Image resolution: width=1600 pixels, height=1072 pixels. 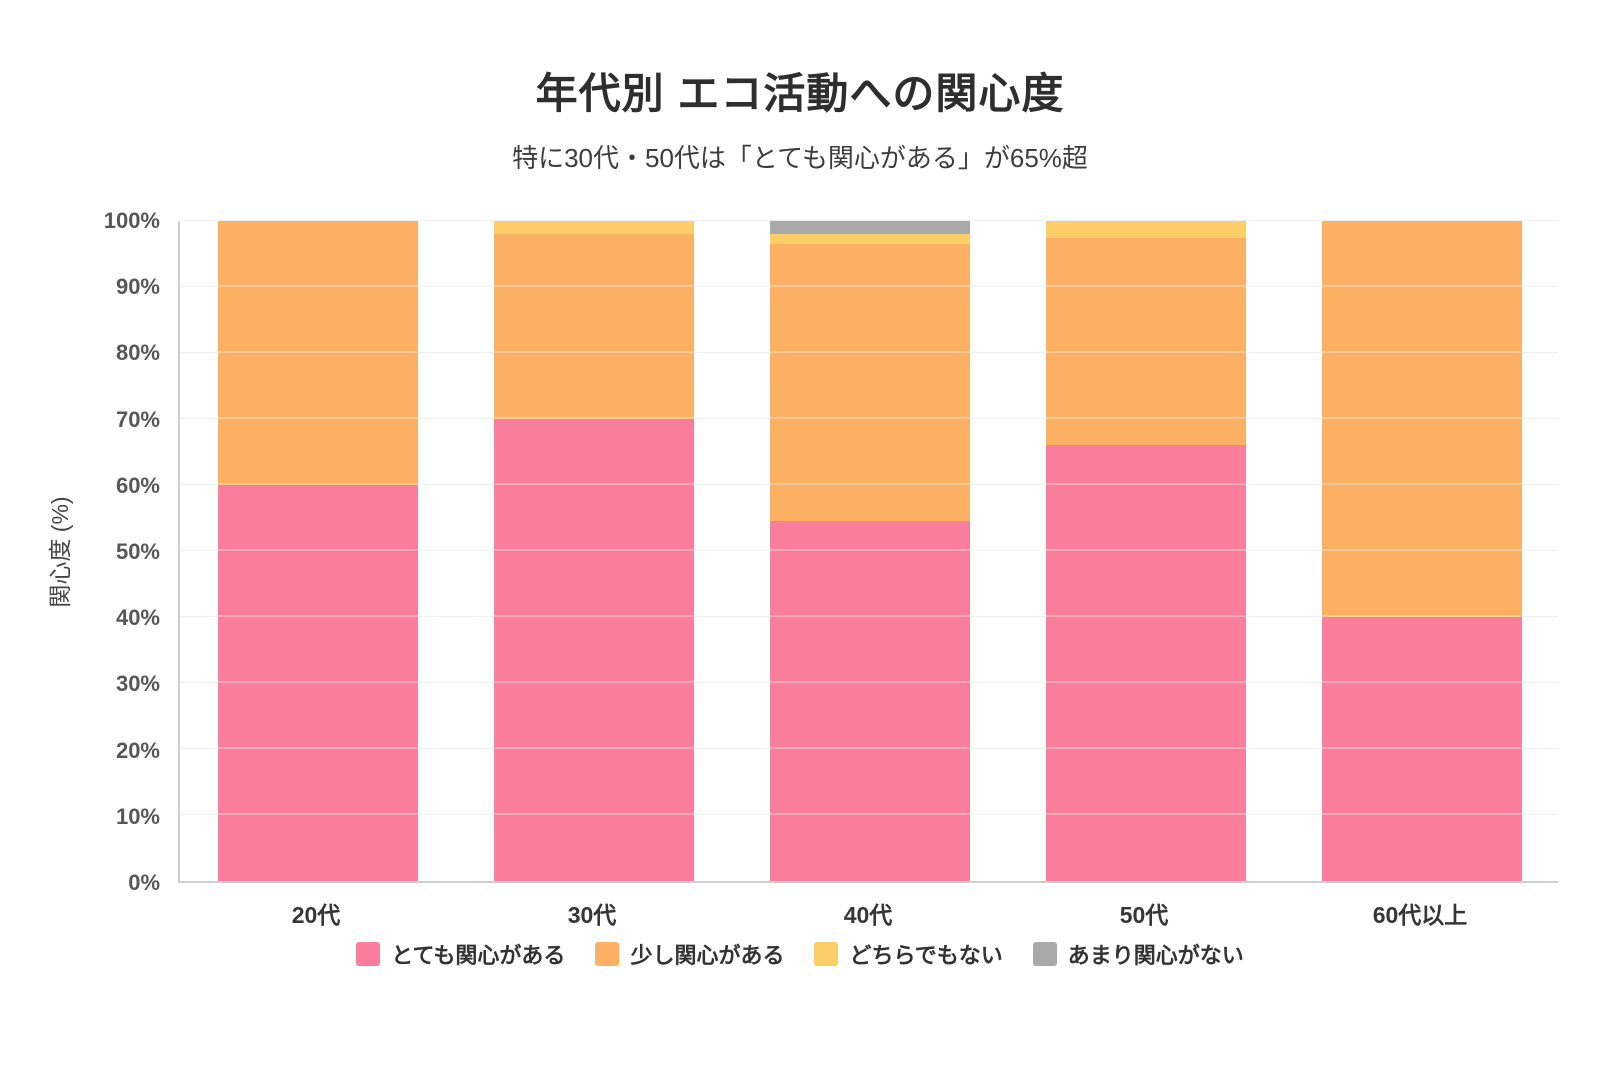 I want to click on x-axis-labels: 20代 30代 40代 50代 60代以上, so click(x=868, y=913).